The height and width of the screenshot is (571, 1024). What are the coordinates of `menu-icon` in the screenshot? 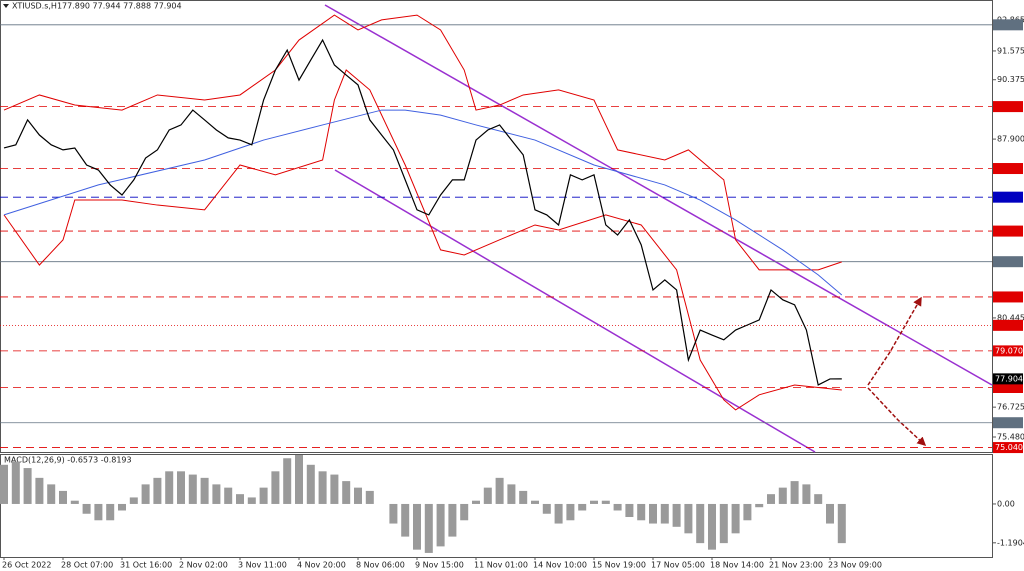 It's located at (6, 6).